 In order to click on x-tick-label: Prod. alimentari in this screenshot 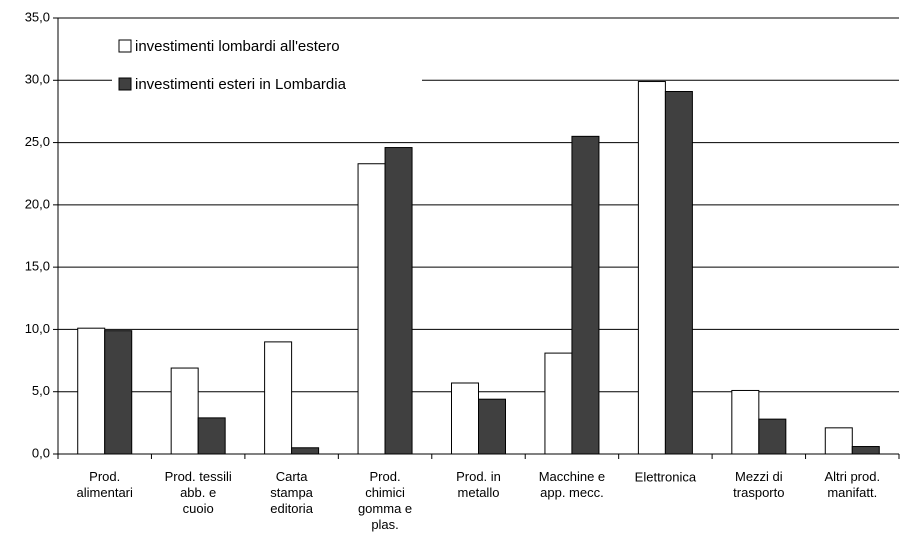, I will do `click(105, 484)`.